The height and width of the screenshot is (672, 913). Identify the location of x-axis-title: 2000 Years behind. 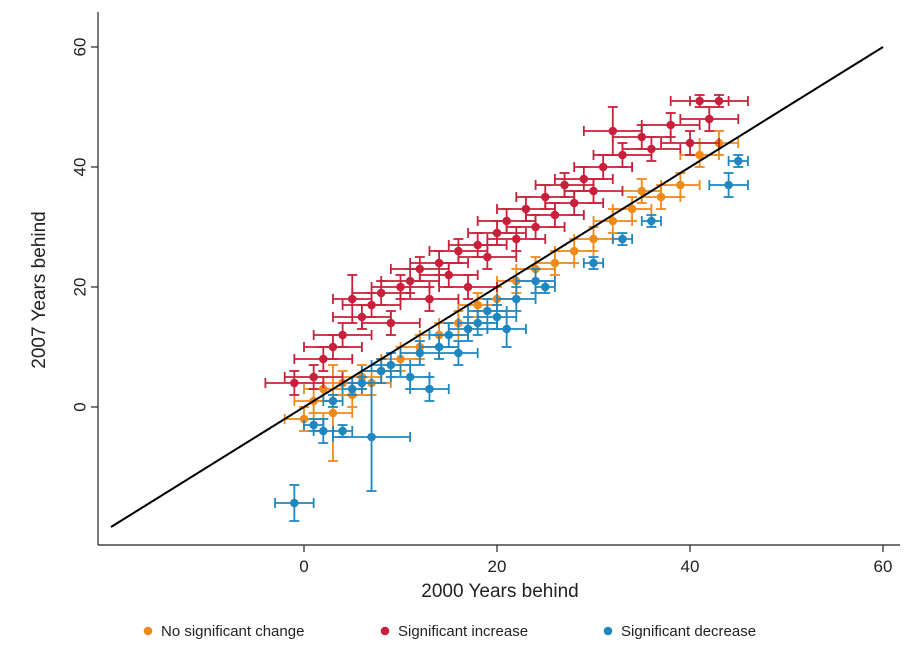
(499, 591).